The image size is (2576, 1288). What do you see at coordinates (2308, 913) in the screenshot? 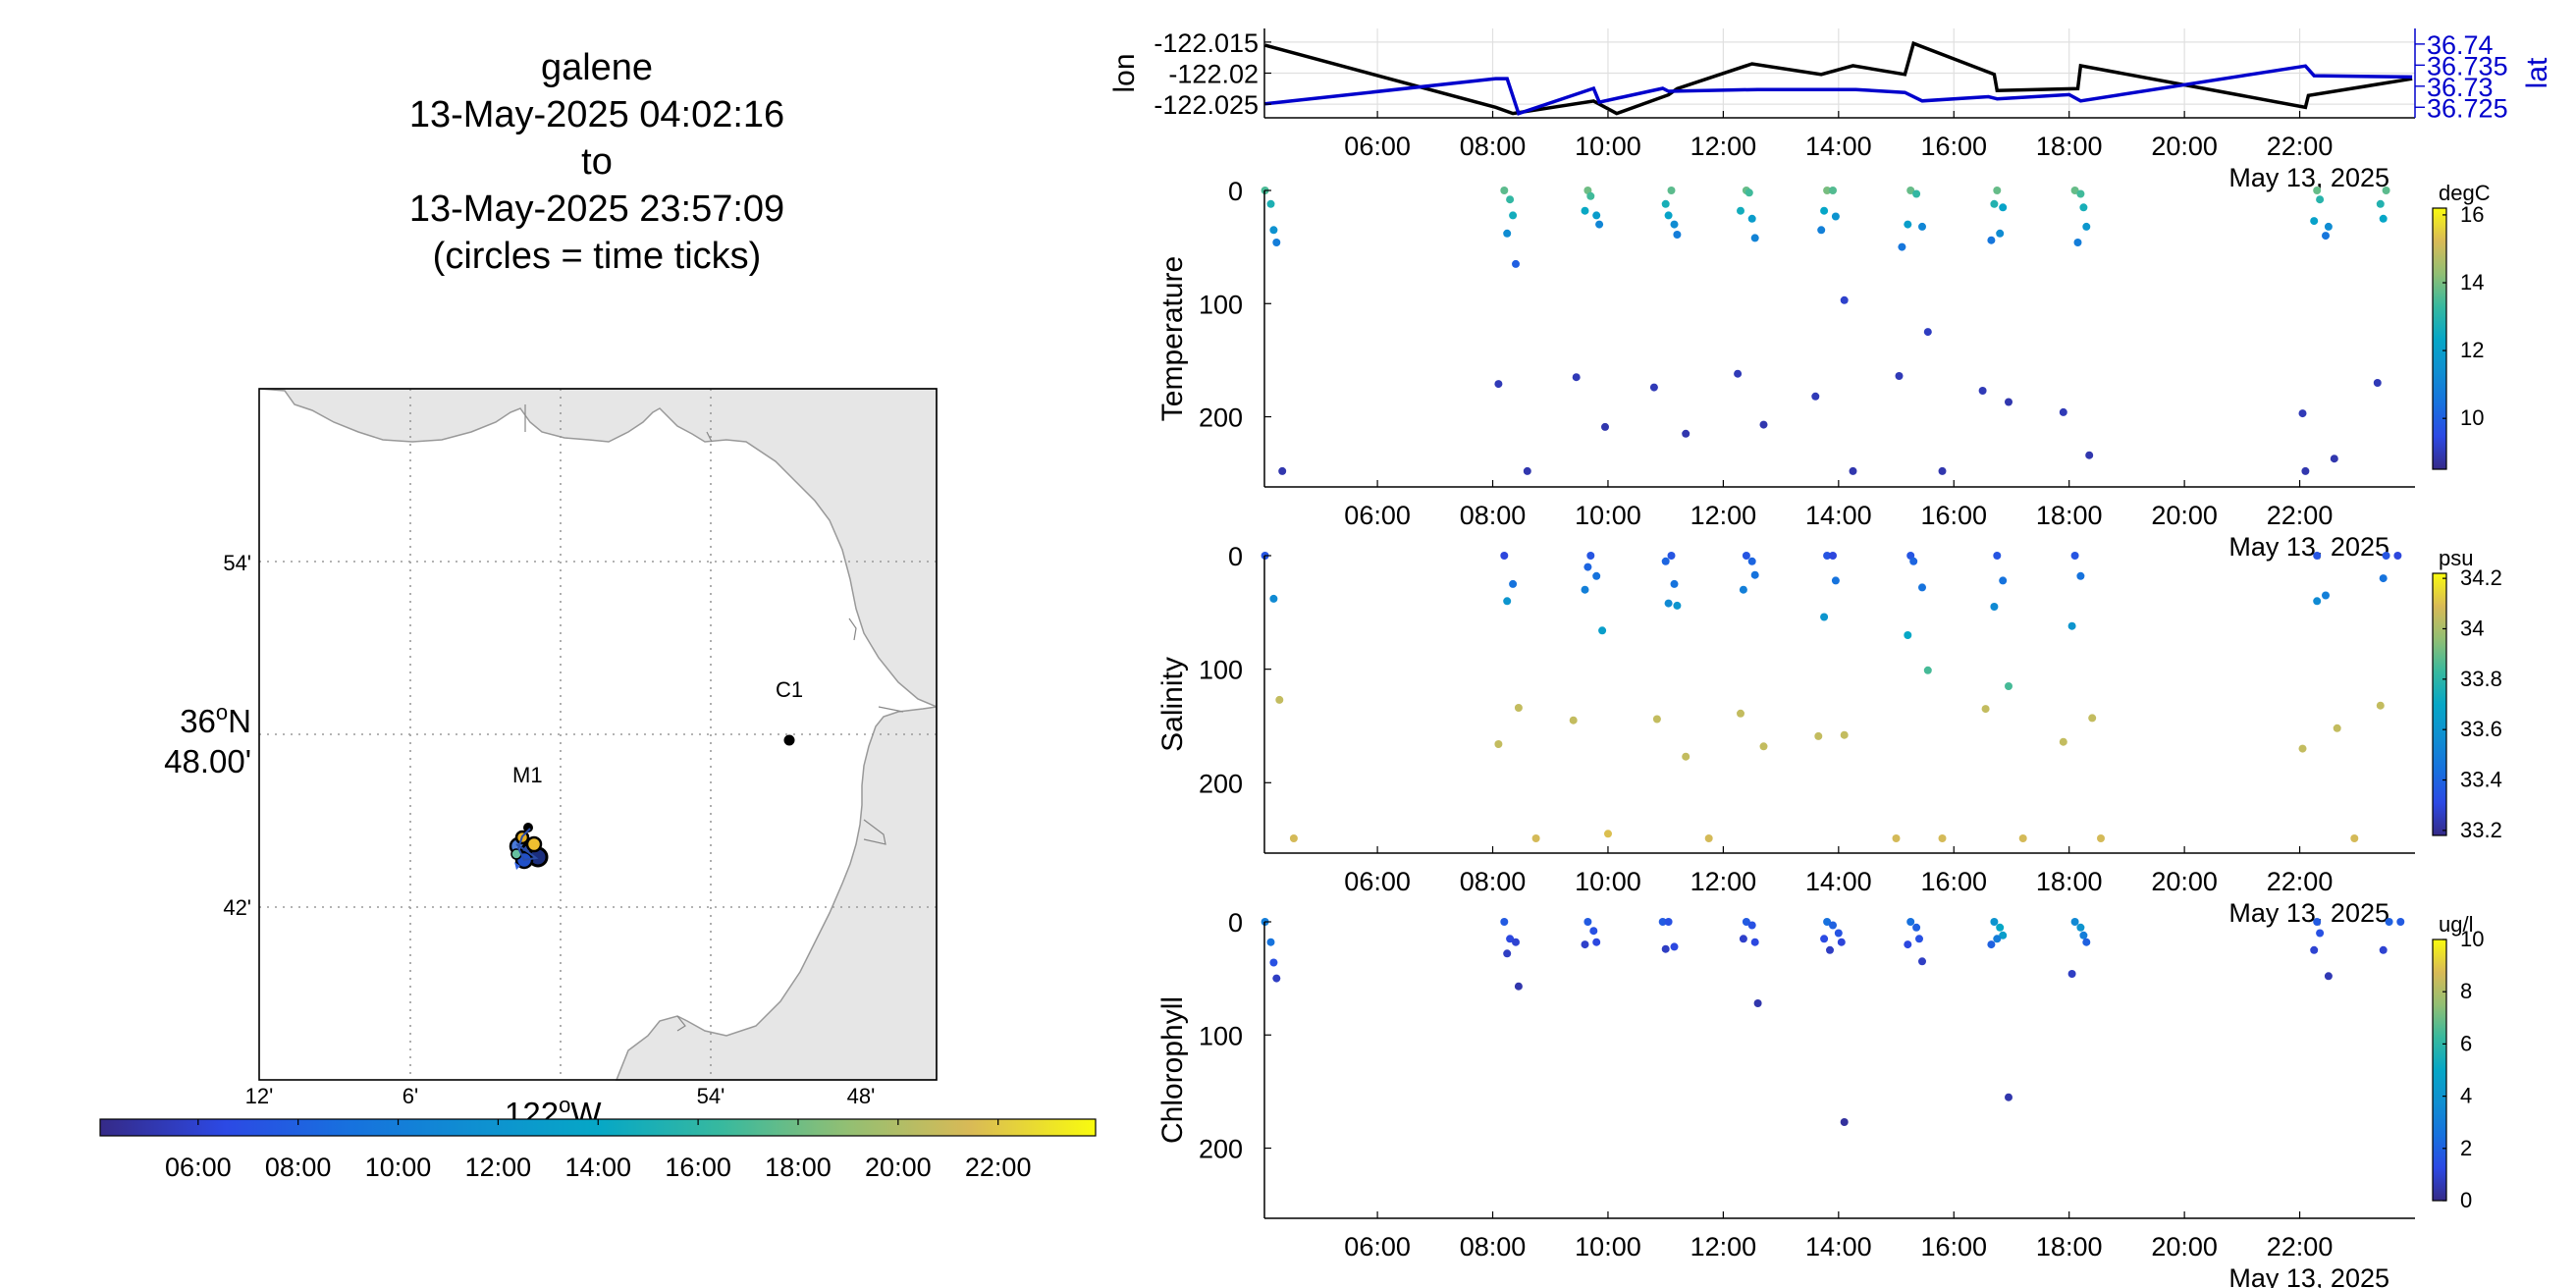
I see `salinity-date-label: May 13, 2025` at bounding box center [2308, 913].